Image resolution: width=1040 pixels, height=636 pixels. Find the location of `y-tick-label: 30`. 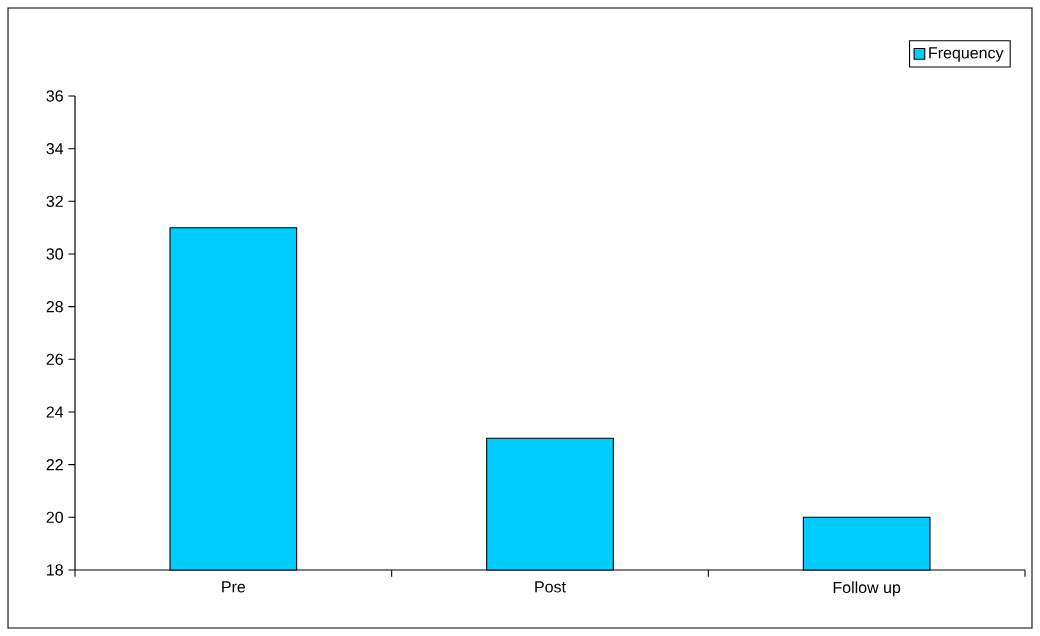

y-tick-label: 30 is located at coordinates (55, 254).